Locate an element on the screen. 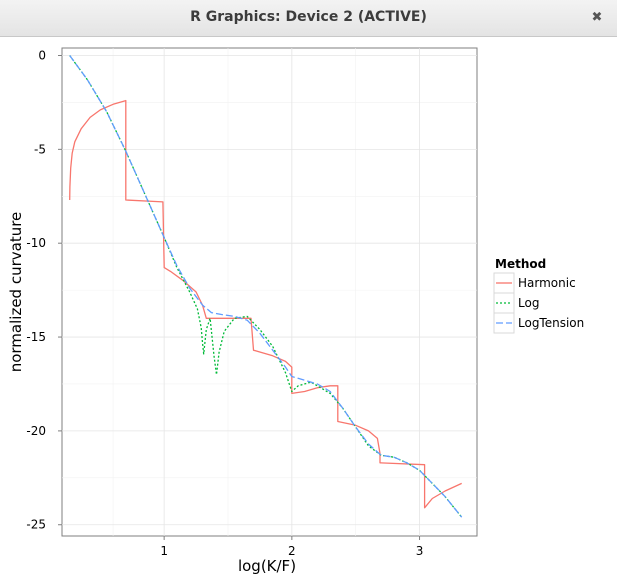  window-titlebar: R Graphics: Device 2 (ACTIVE) ✖ is located at coordinates (308, 18).